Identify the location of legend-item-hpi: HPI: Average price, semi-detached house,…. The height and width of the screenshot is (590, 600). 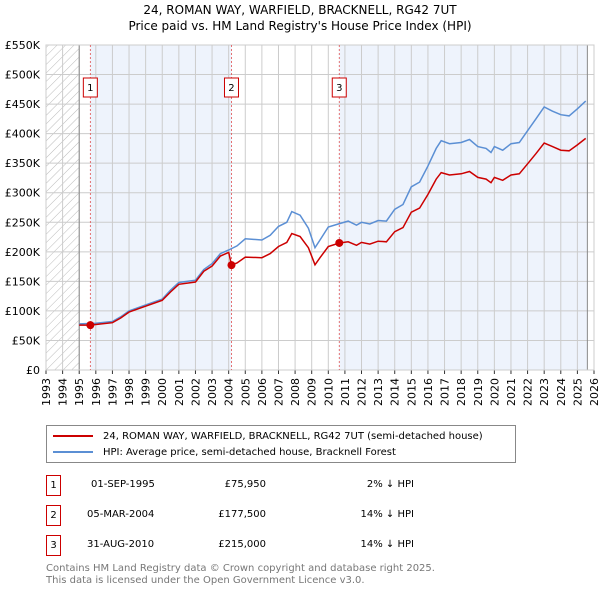
(224, 452).